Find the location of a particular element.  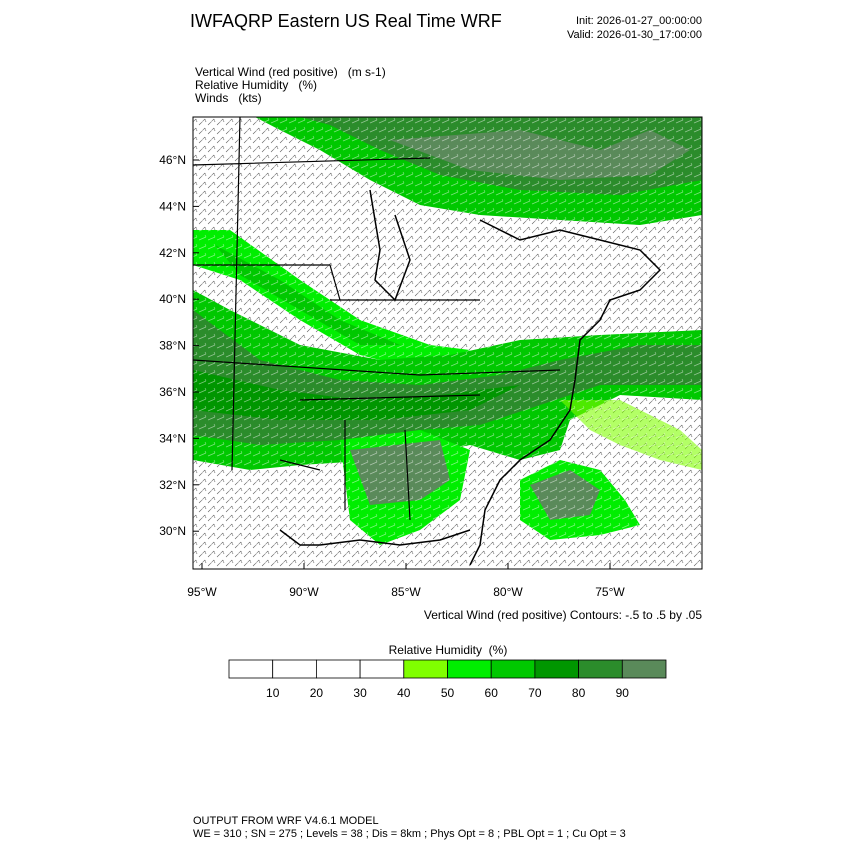

colorbar-tick-label: 60 is located at coordinates (492, 693).